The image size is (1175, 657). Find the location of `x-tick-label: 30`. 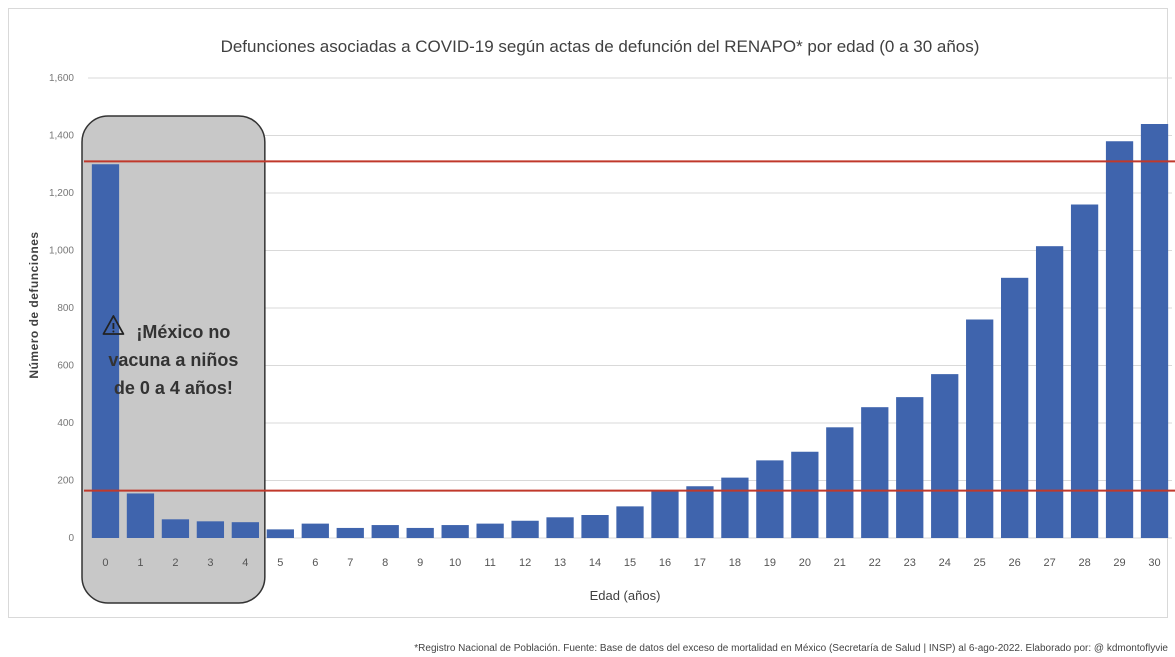

x-tick-label: 30 is located at coordinates (1154, 563).